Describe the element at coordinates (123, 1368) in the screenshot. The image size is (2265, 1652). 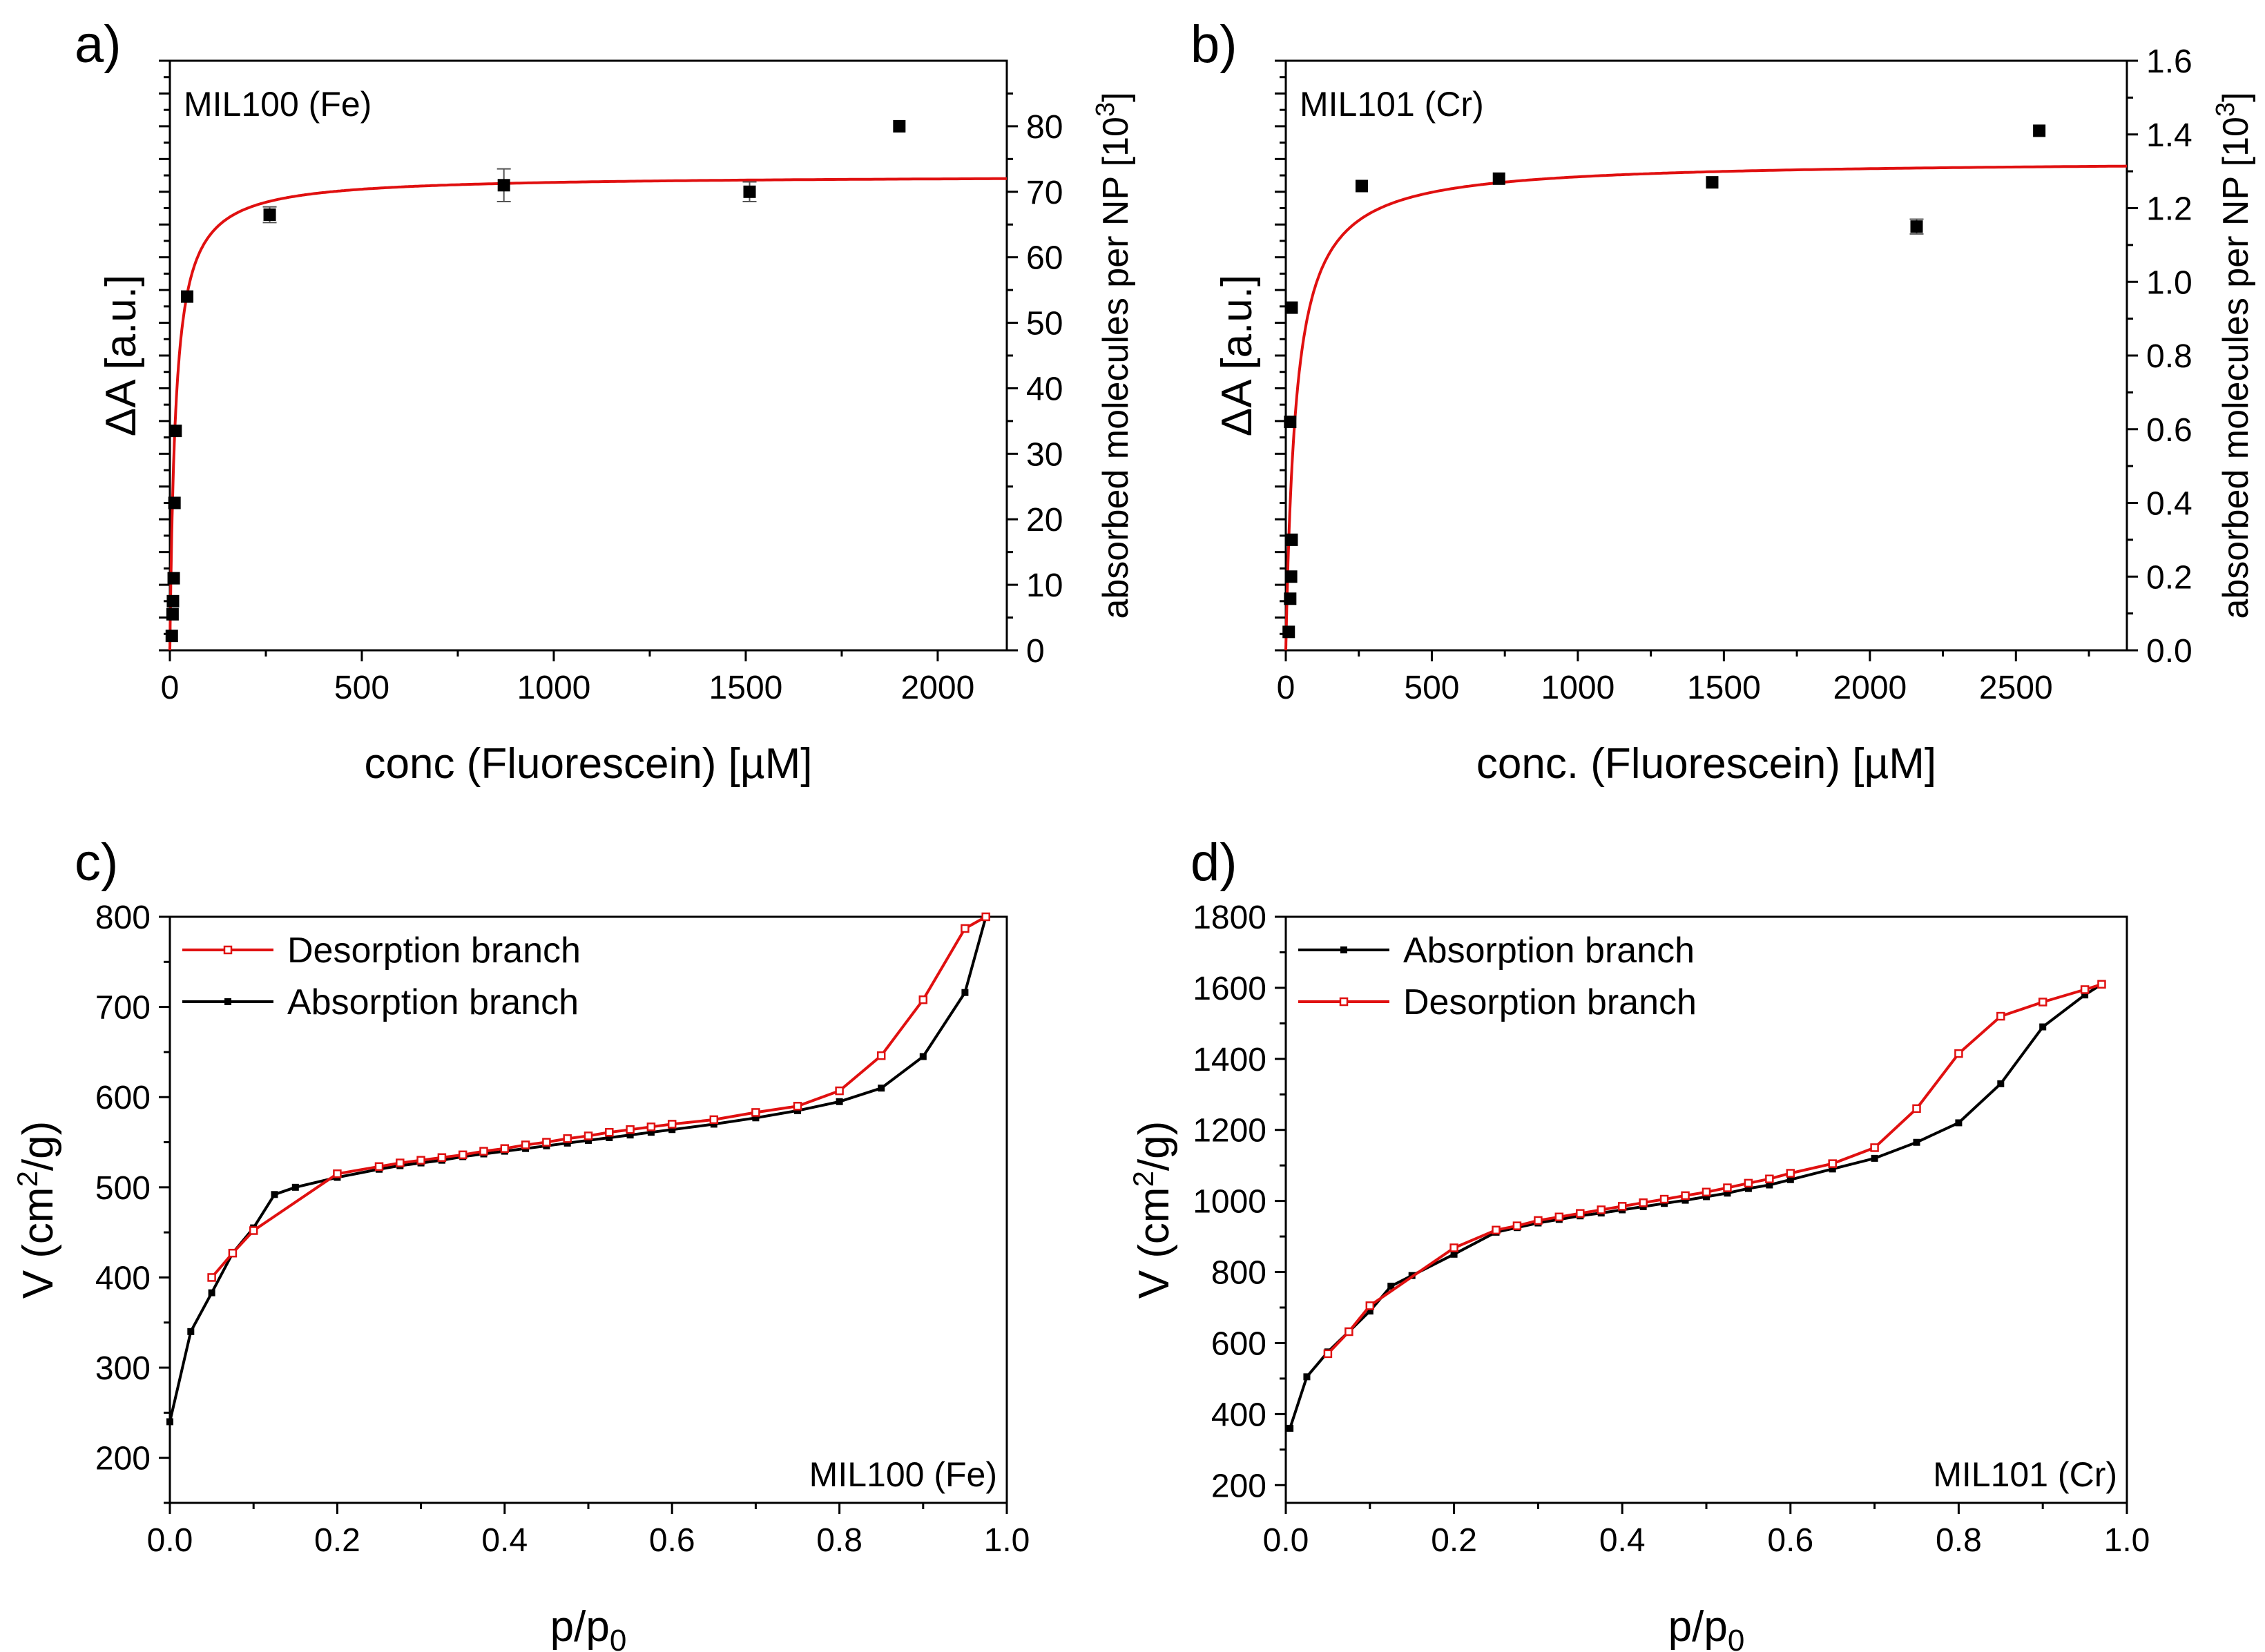
I see `y-tick-label: 300` at that location.